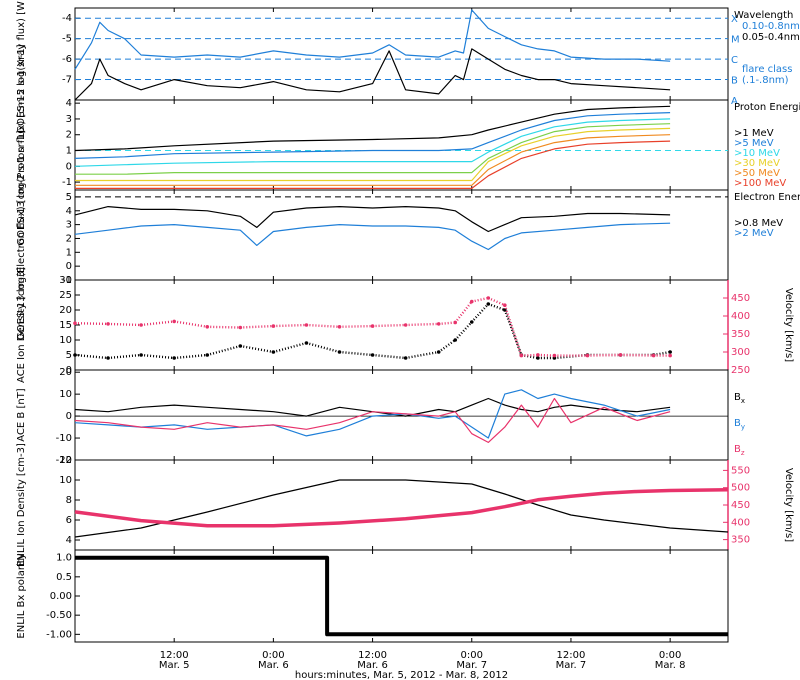 This screenshot has width=800, height=680. What do you see at coordinates (739, 450) in the screenshot?
I see `legend-entry-pink: Bz` at bounding box center [739, 450].